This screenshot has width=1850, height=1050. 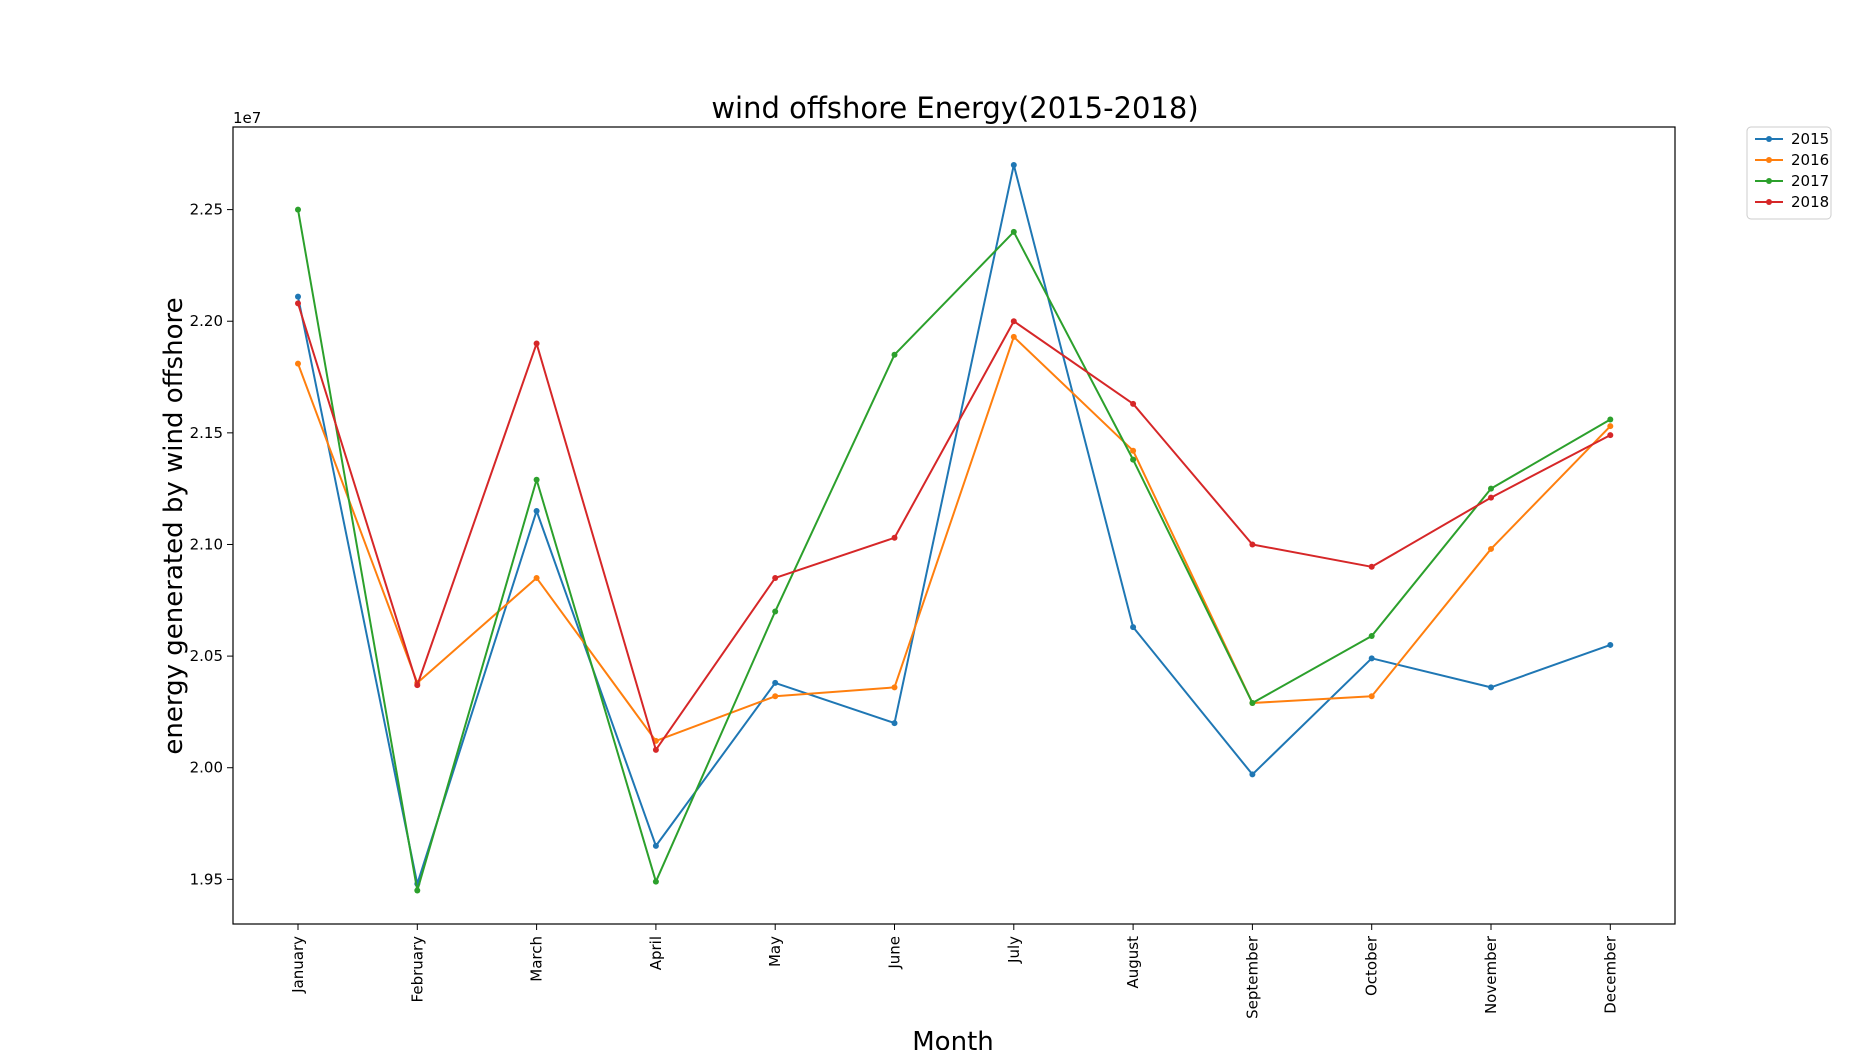 I want to click on x-tick-label: February, so click(x=417, y=969).